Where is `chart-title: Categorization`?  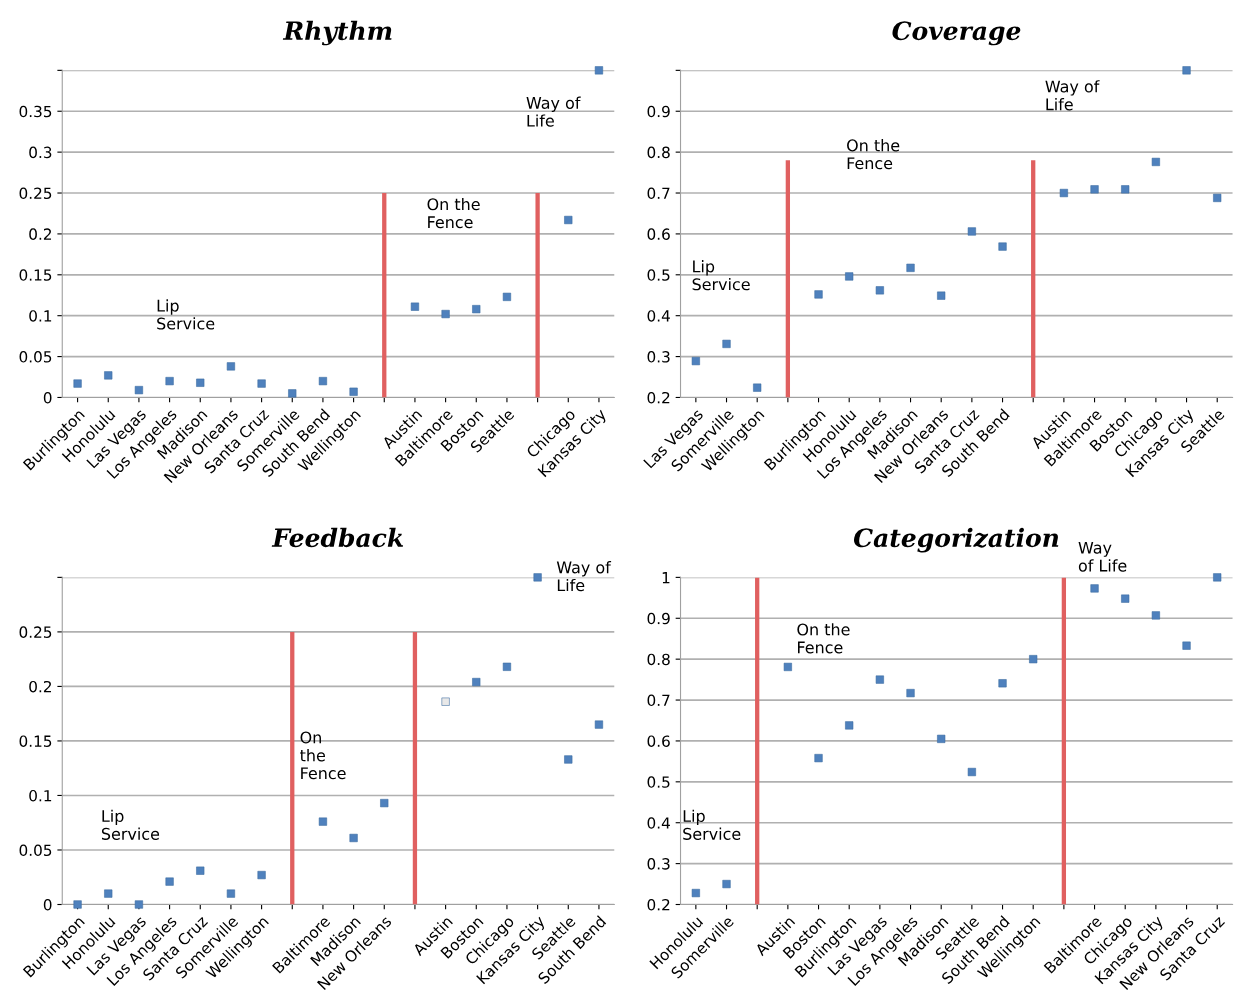
chart-title: Categorization is located at coordinates (956, 540).